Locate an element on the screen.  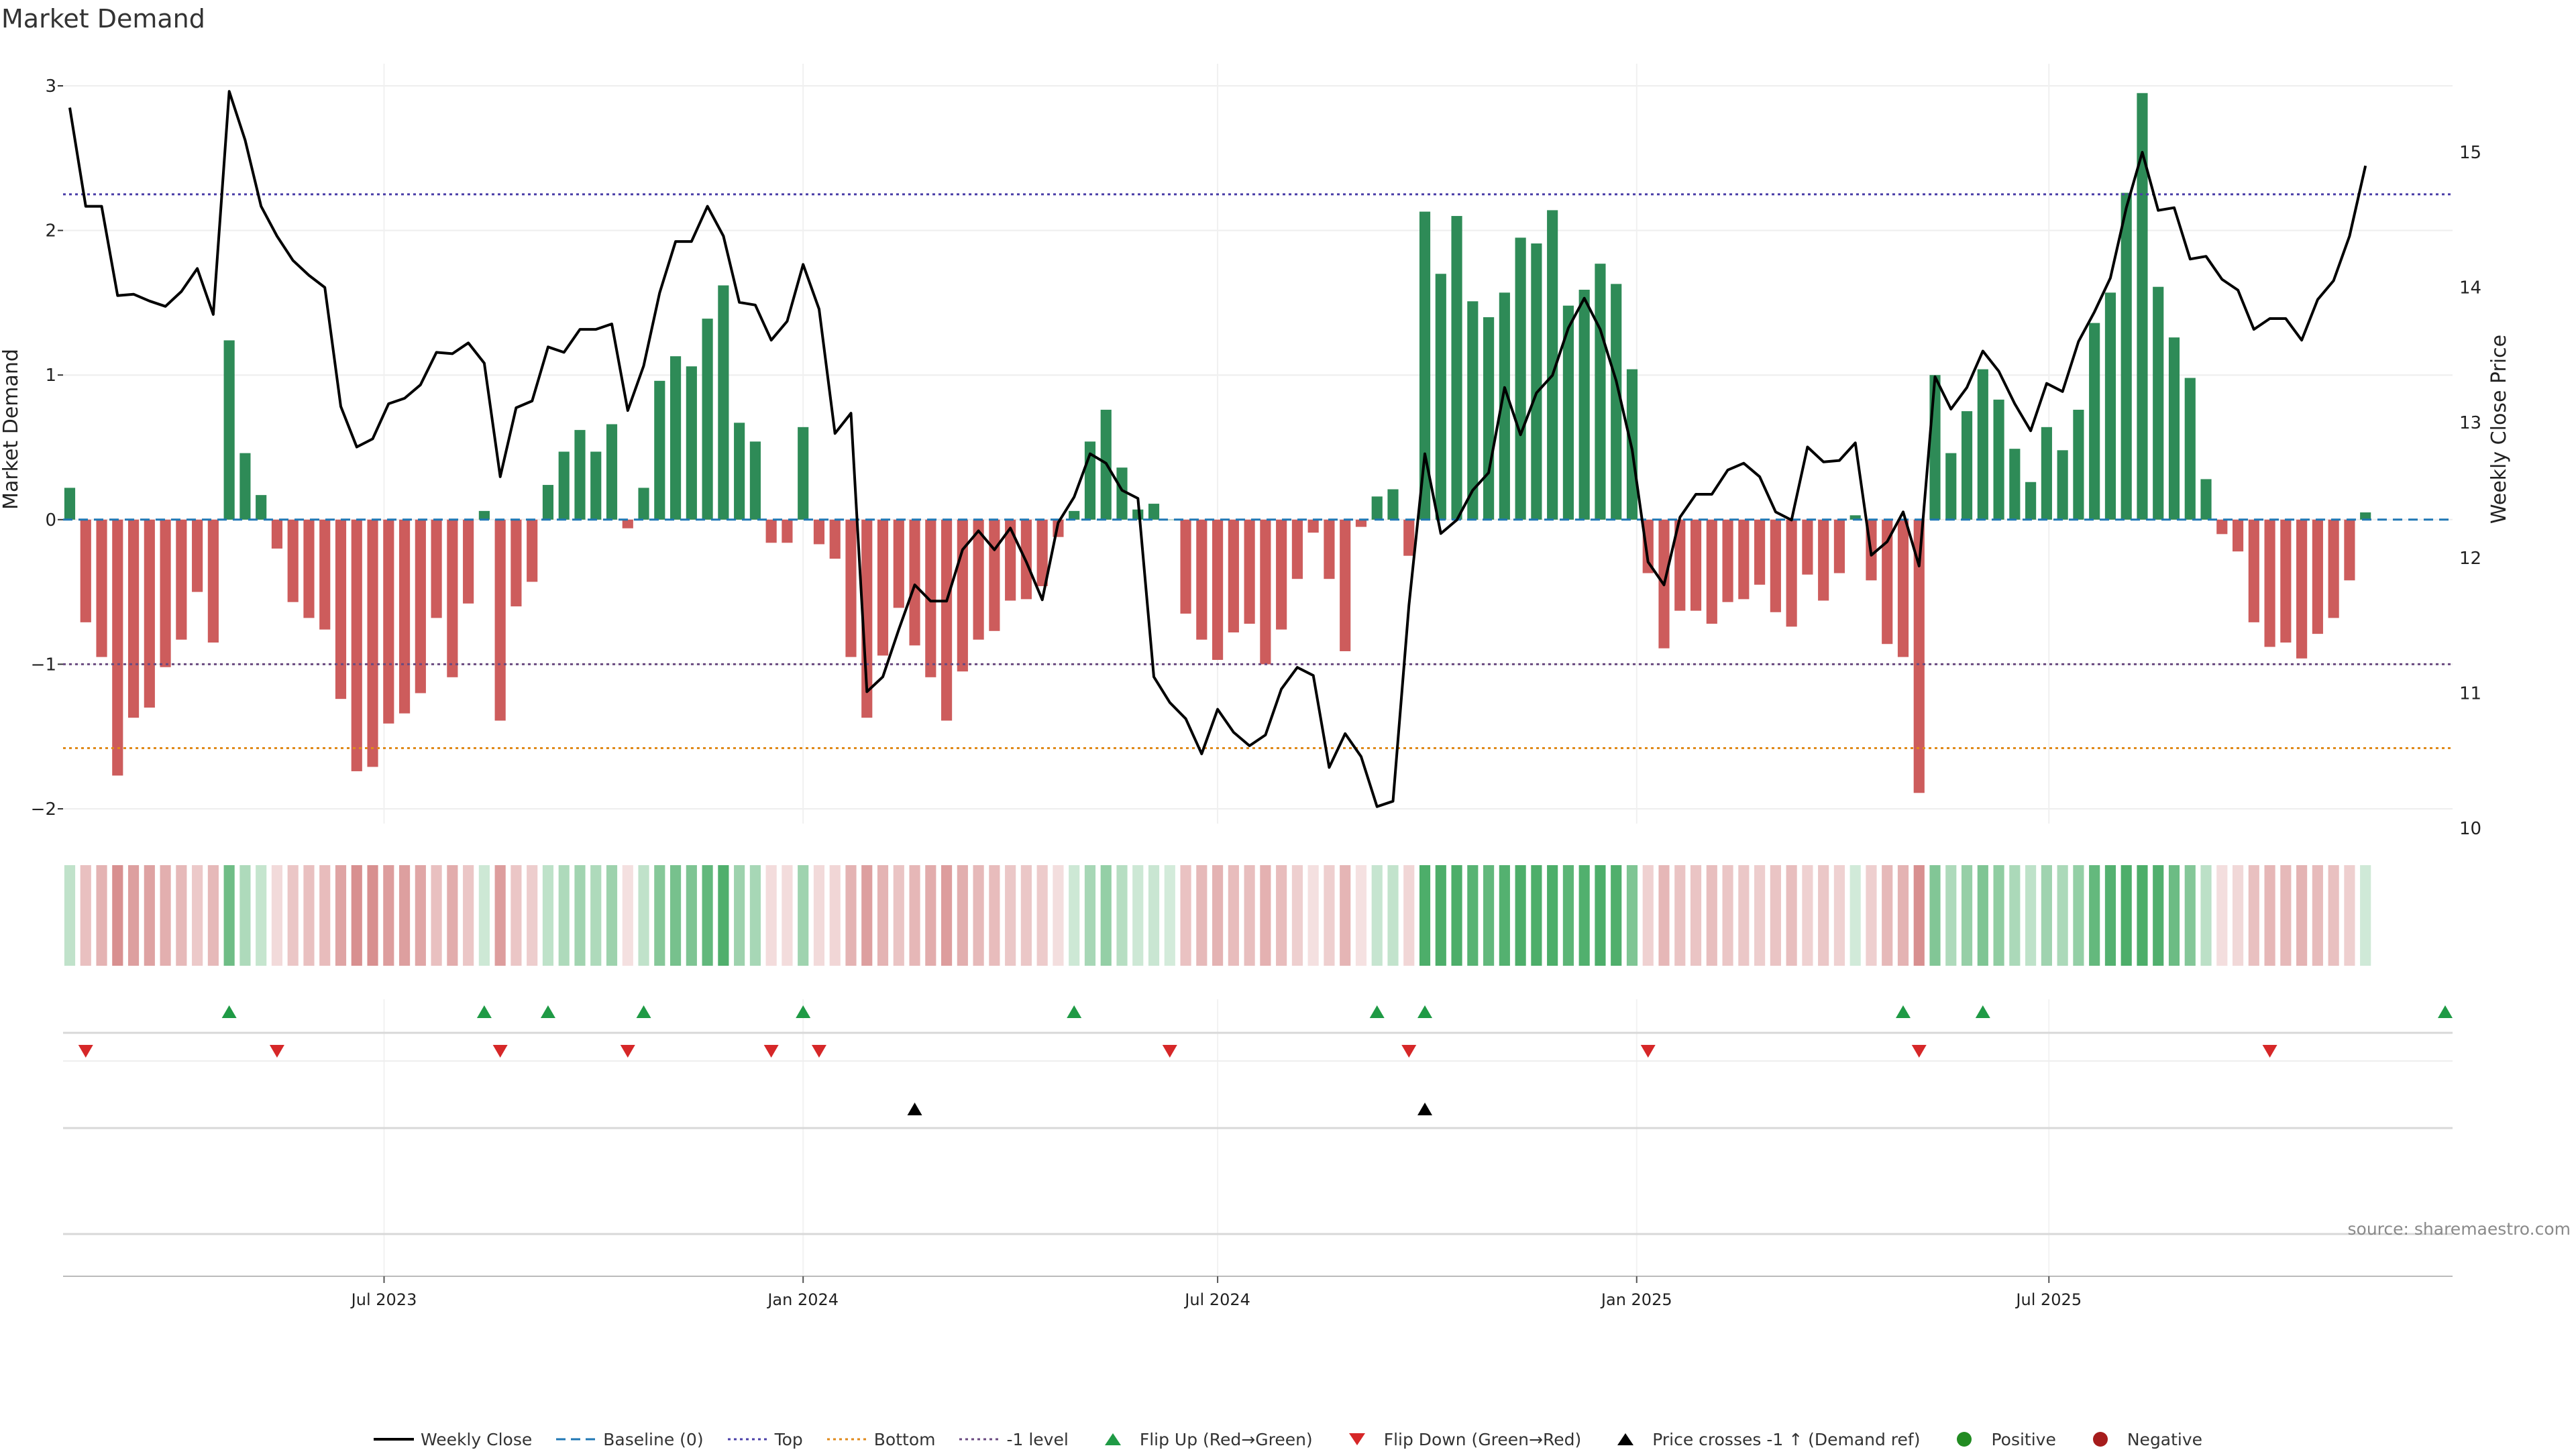
legend-item-neg1: -1 level is located at coordinates (1014, 1439).